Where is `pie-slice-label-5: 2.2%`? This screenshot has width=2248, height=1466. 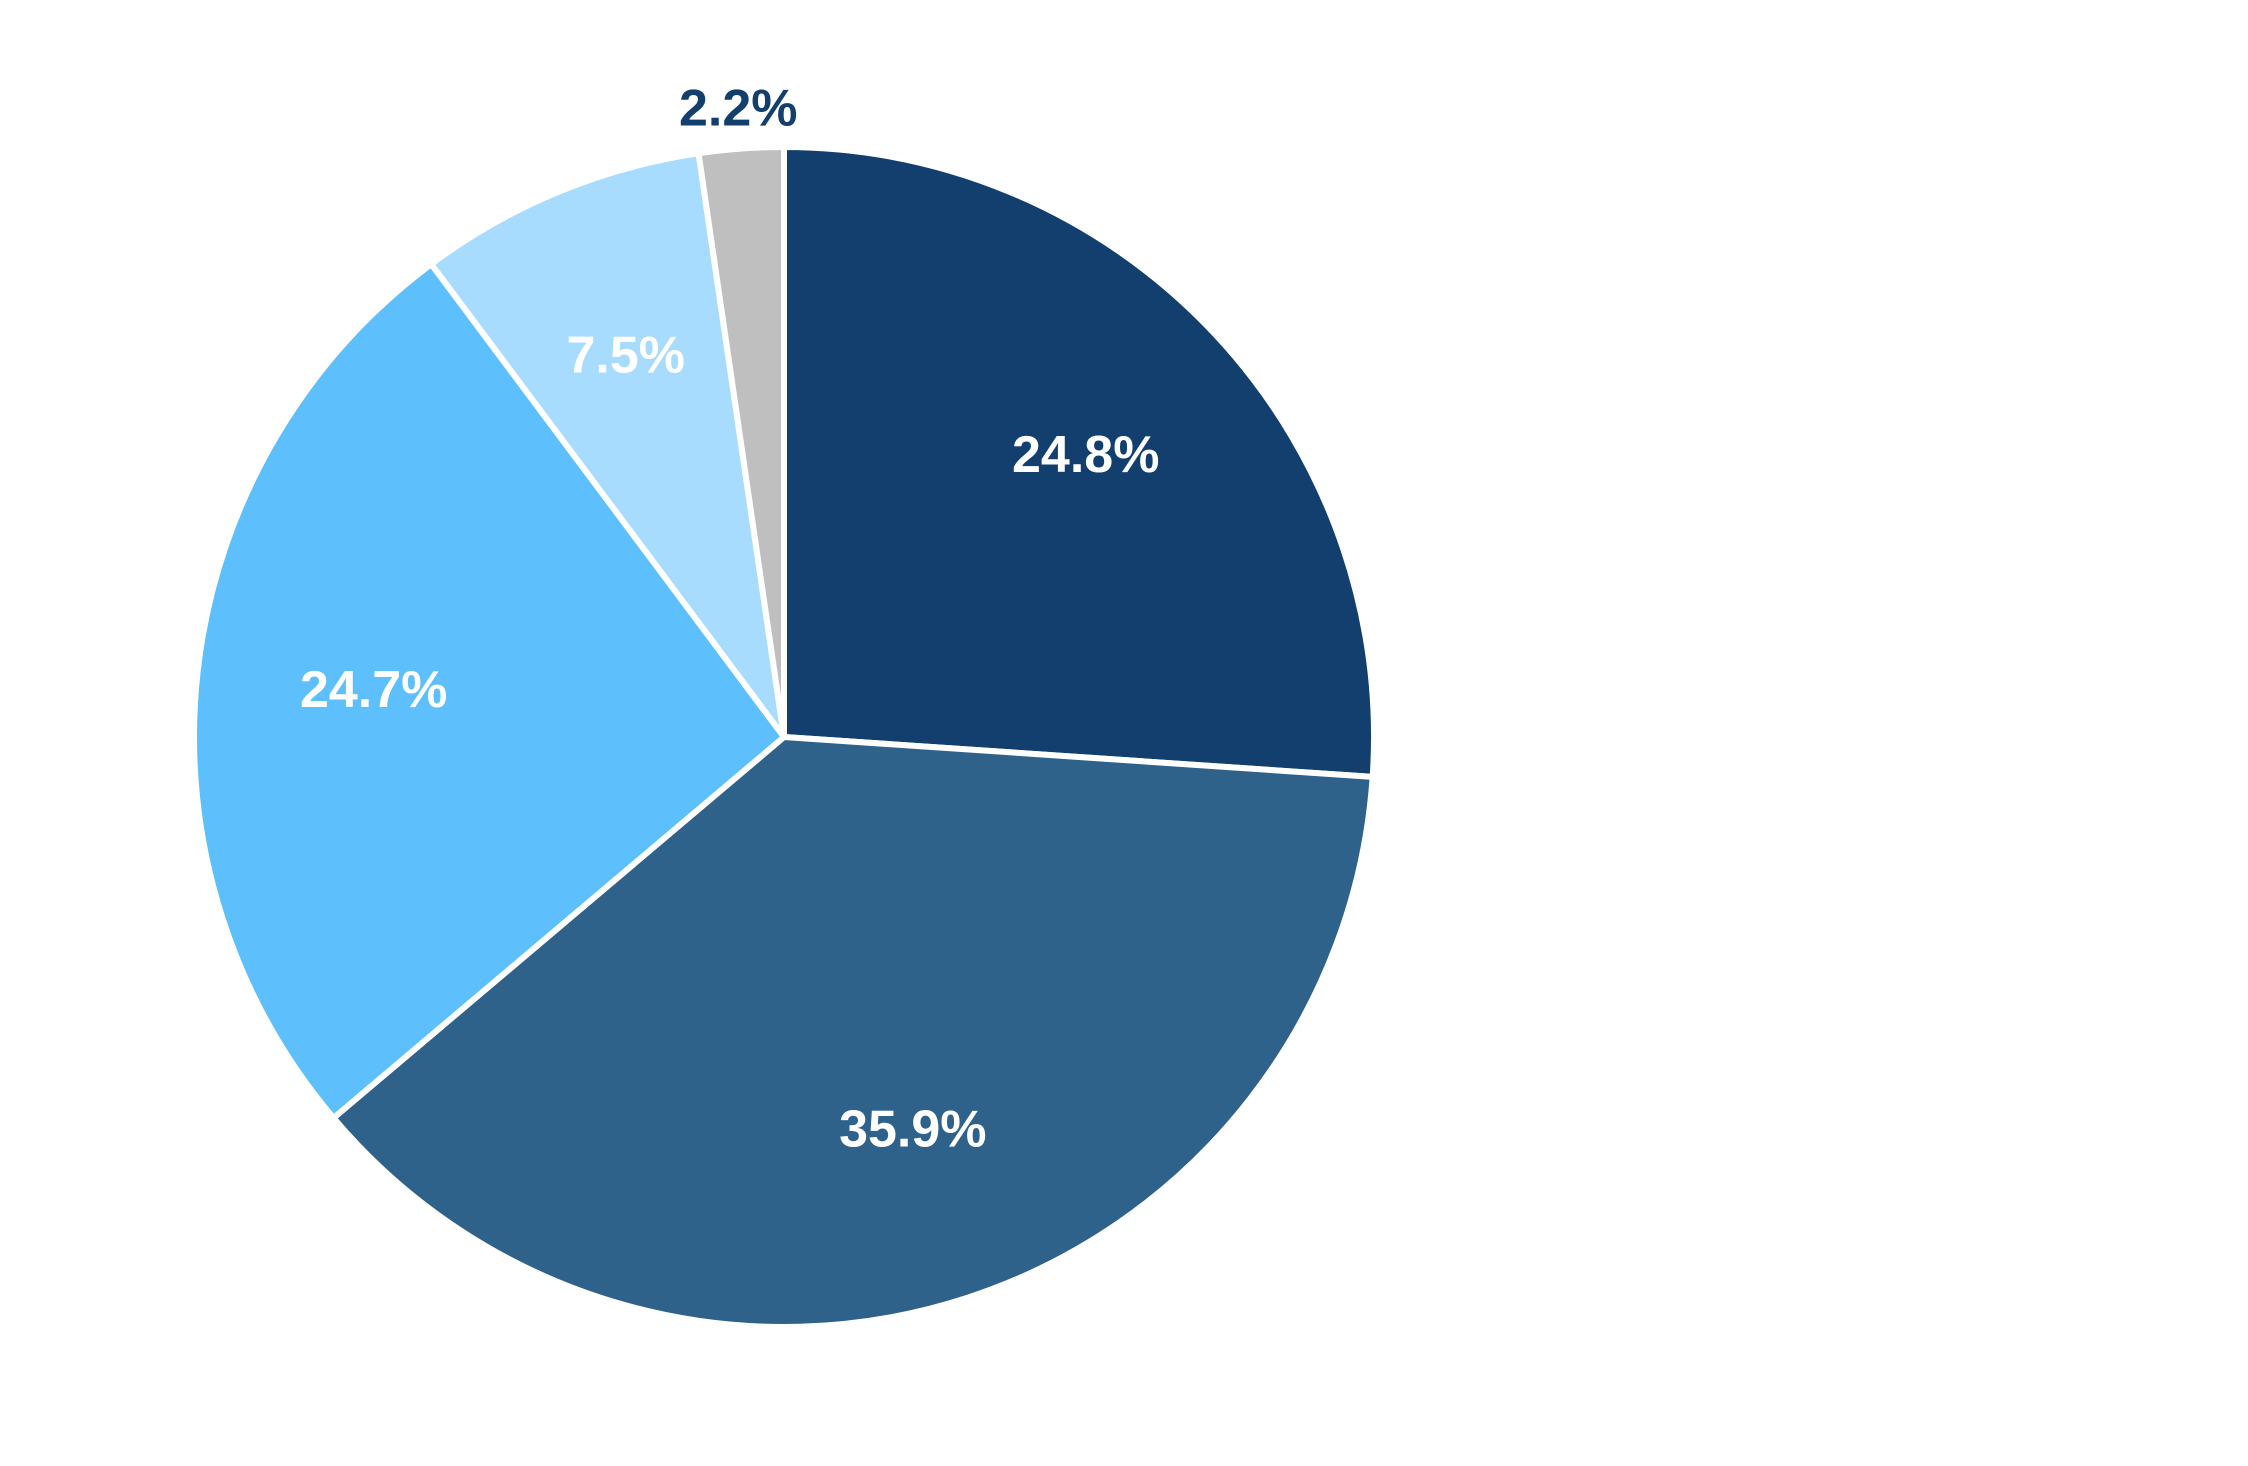 pie-slice-label-5: 2.2% is located at coordinates (738, 109).